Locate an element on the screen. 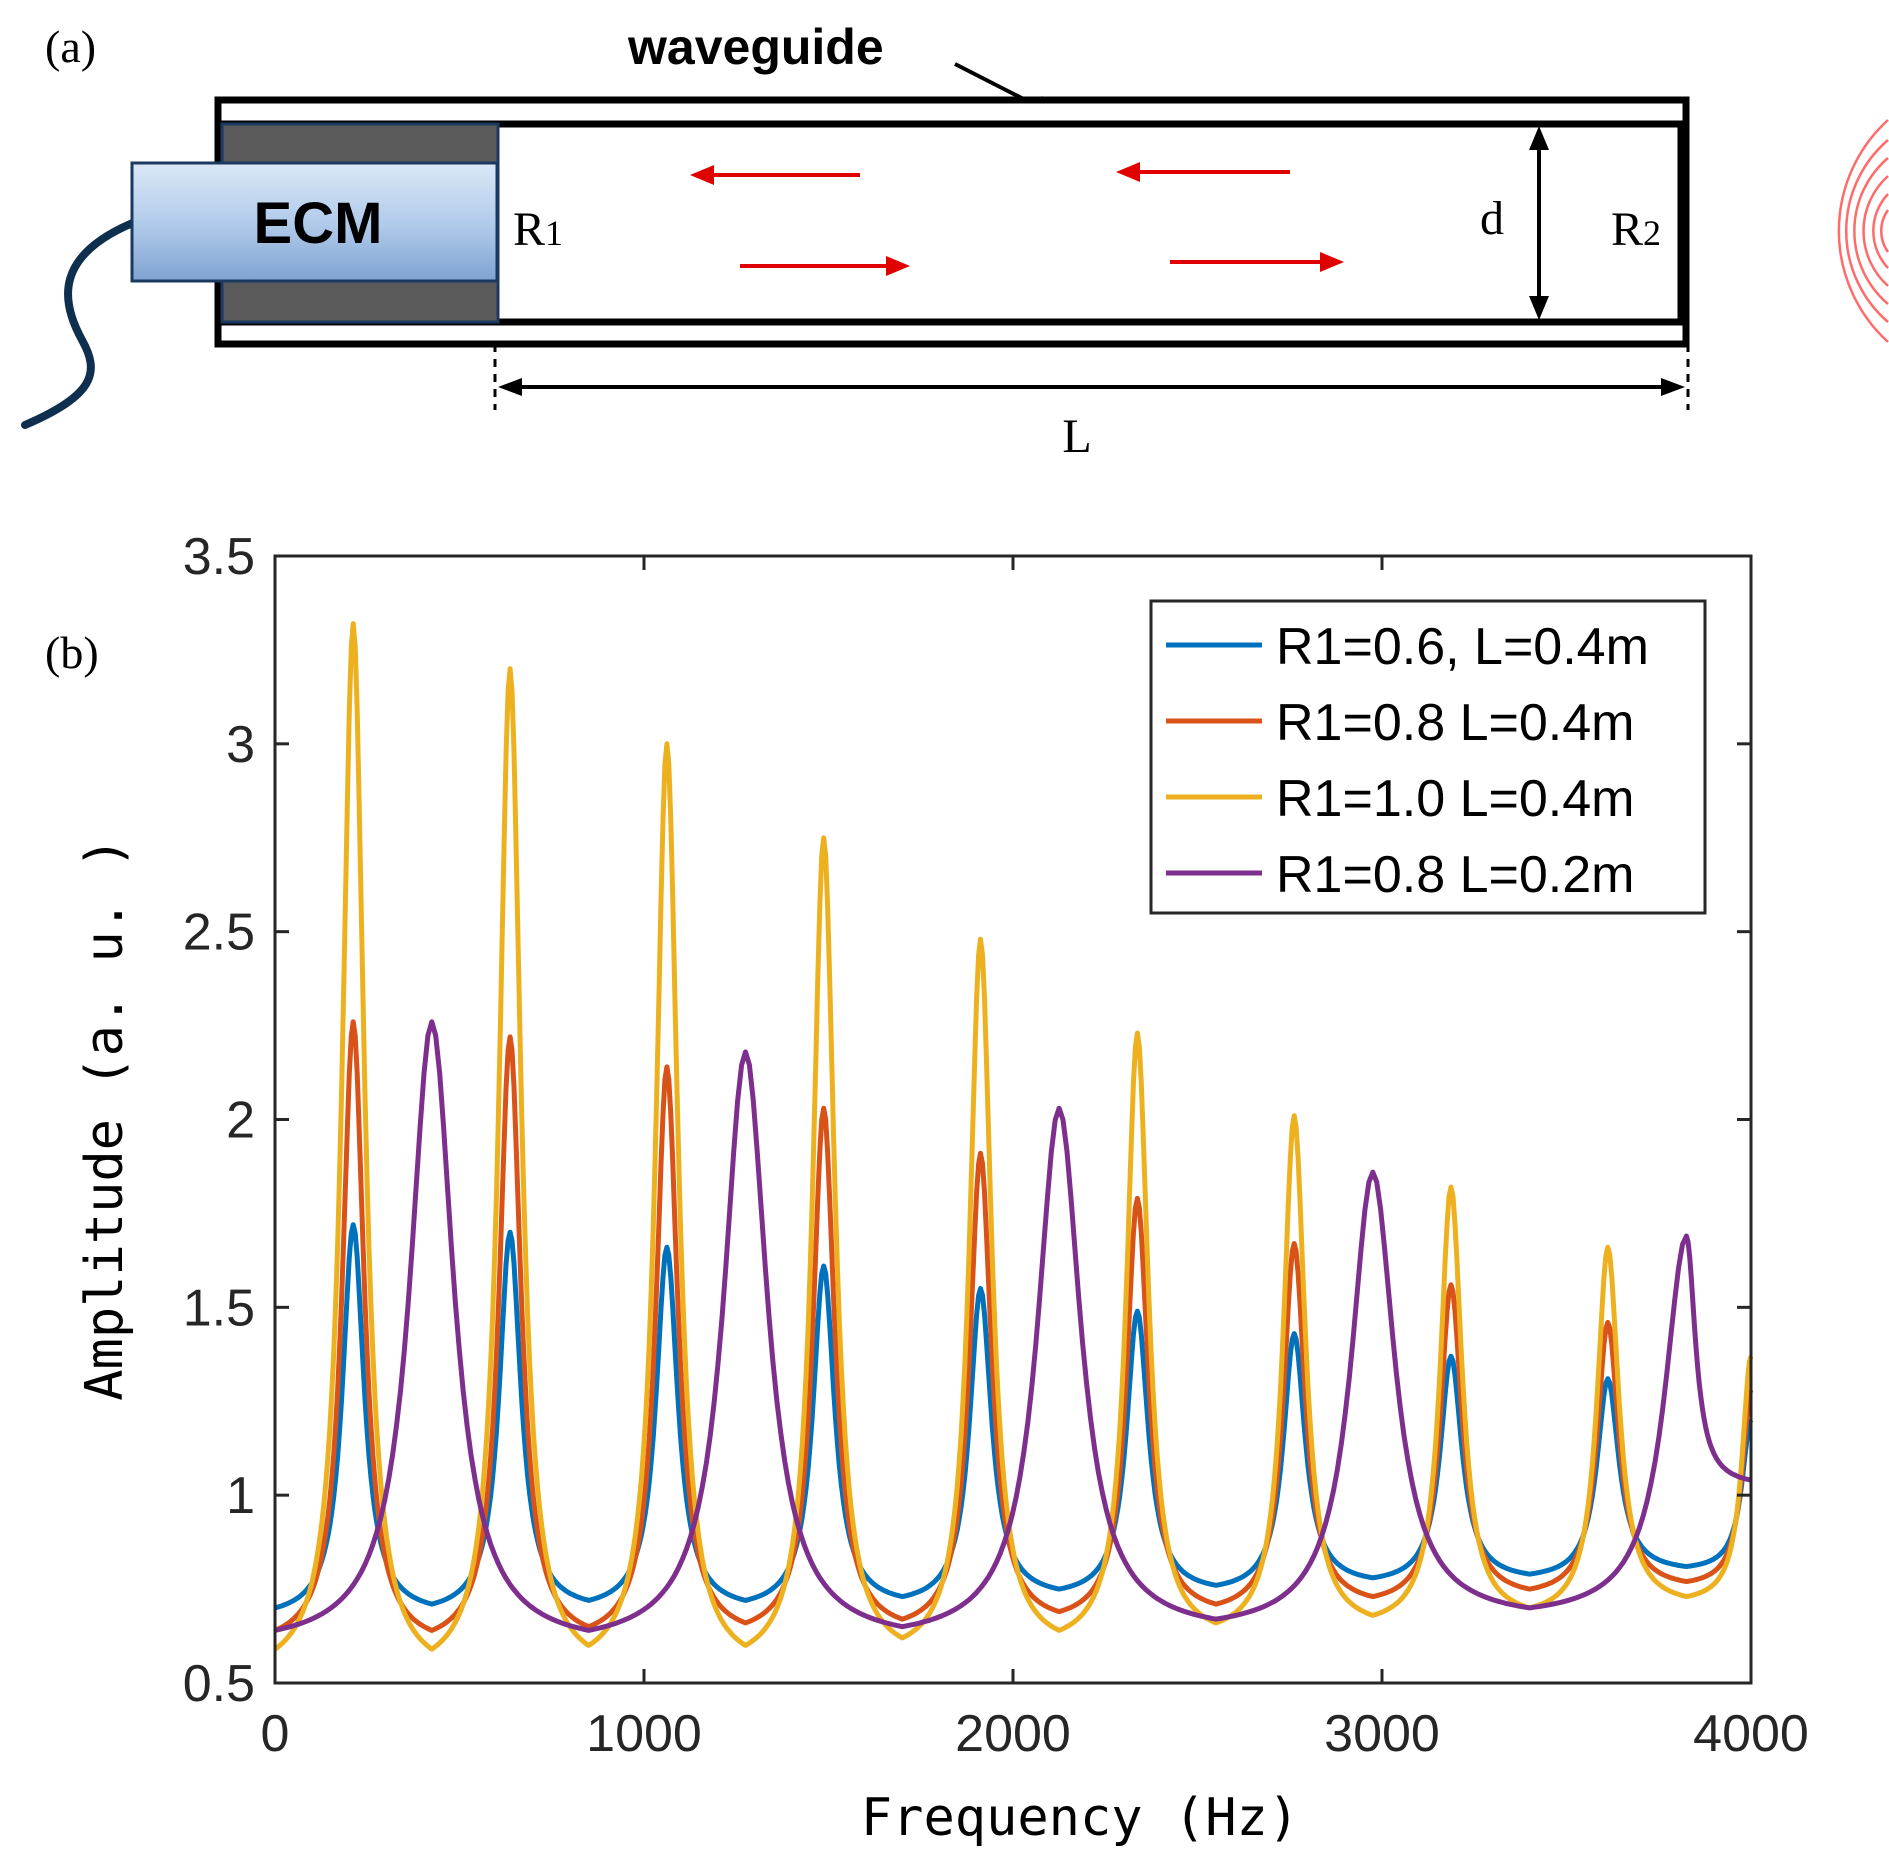 The image size is (1889, 1861). waveguide-label: waveguide is located at coordinates (755, 47).